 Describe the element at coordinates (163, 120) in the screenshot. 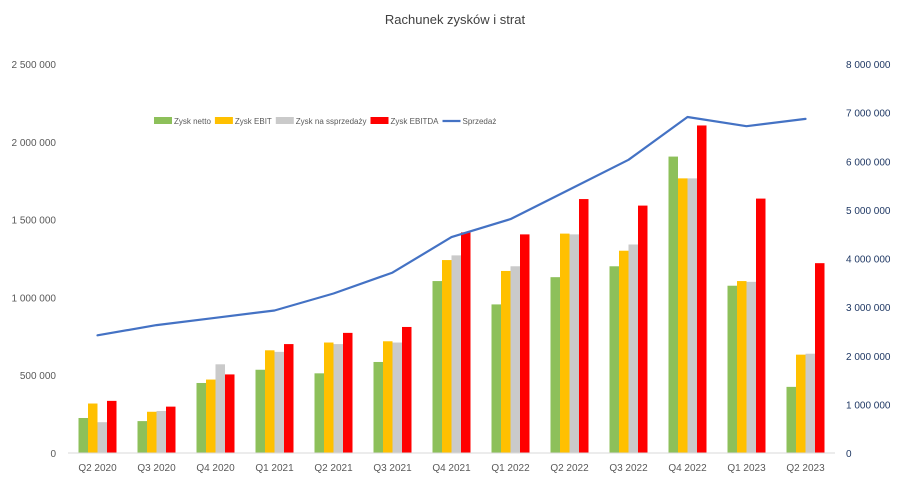

I see `legend-swatch-zysk-netto` at that location.